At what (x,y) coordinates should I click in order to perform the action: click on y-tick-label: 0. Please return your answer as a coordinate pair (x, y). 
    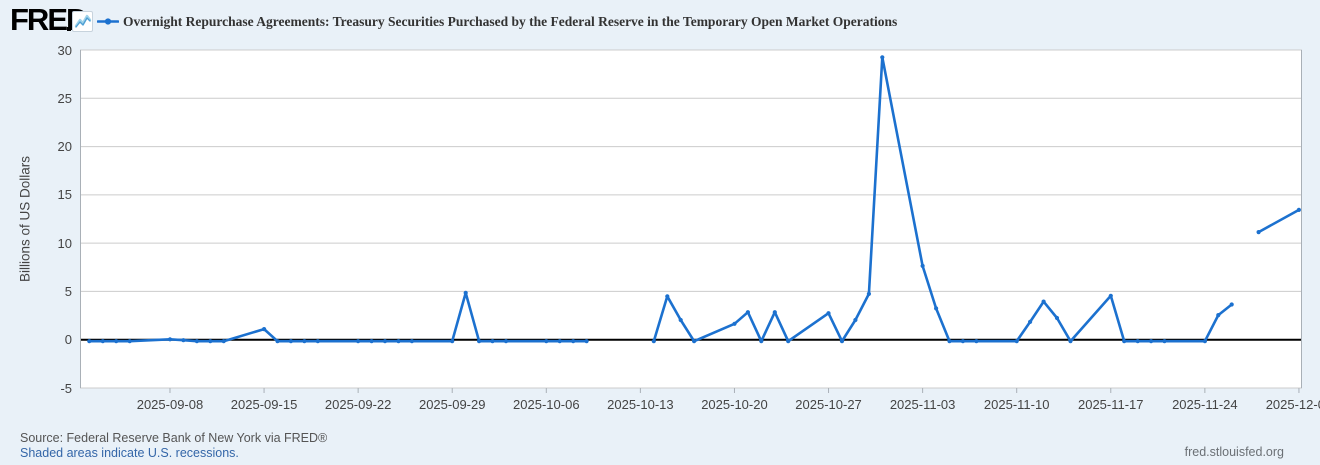
    Looking at the image, I should click on (68, 340).